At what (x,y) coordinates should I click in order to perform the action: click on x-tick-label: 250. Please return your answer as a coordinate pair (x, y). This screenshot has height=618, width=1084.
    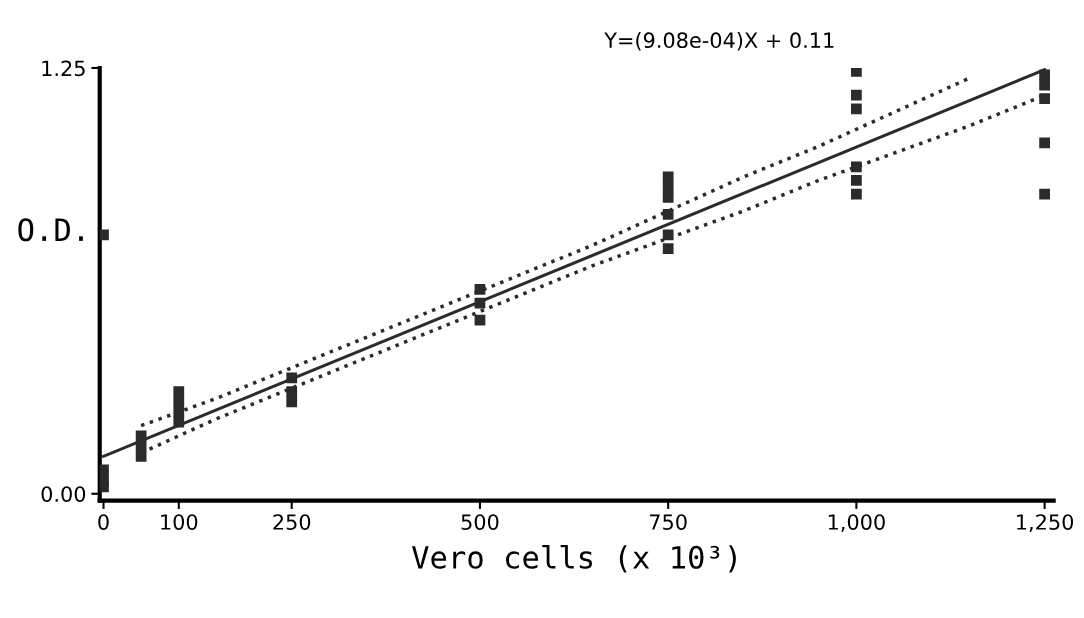
    Looking at the image, I should click on (292, 522).